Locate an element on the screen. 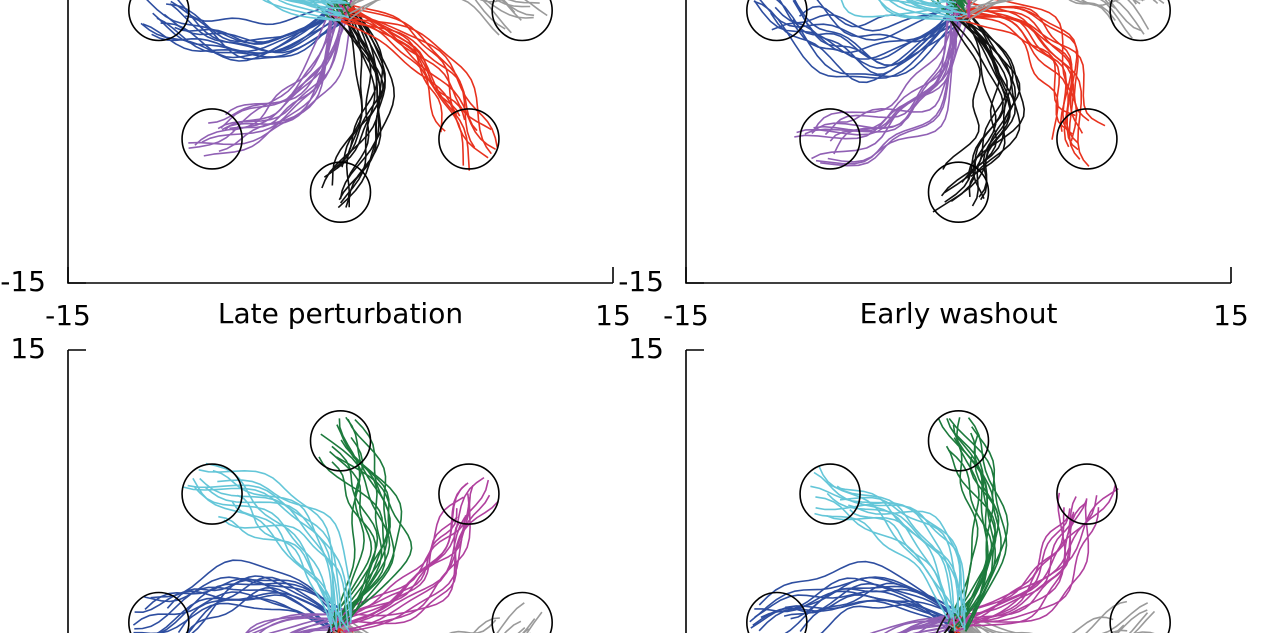 Image resolution: width=1266 pixels, height=633 pixels. panel-title: Early washout is located at coordinates (959, 313).